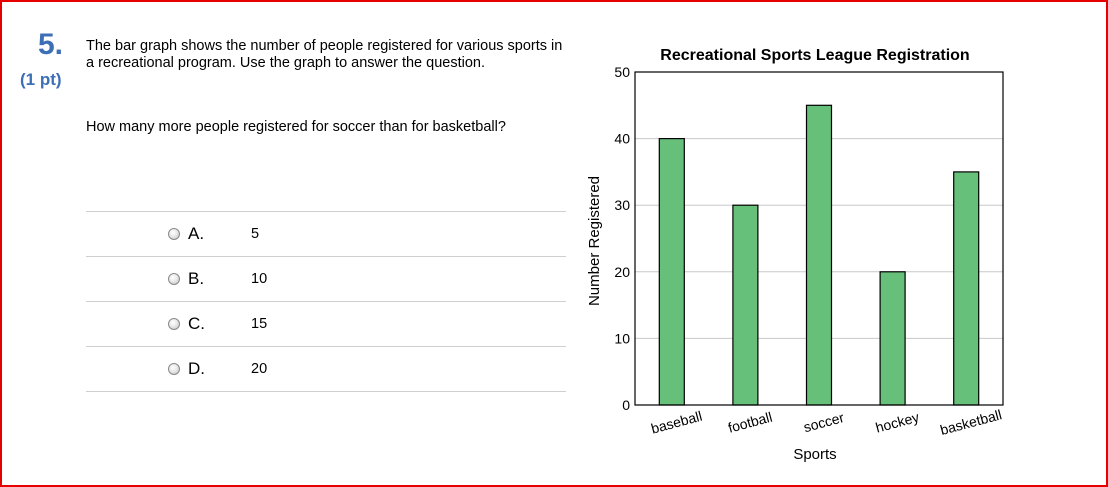 This screenshot has height=487, width=1108. Describe the element at coordinates (259, 324) in the screenshot. I see `choice-value: 15` at that location.